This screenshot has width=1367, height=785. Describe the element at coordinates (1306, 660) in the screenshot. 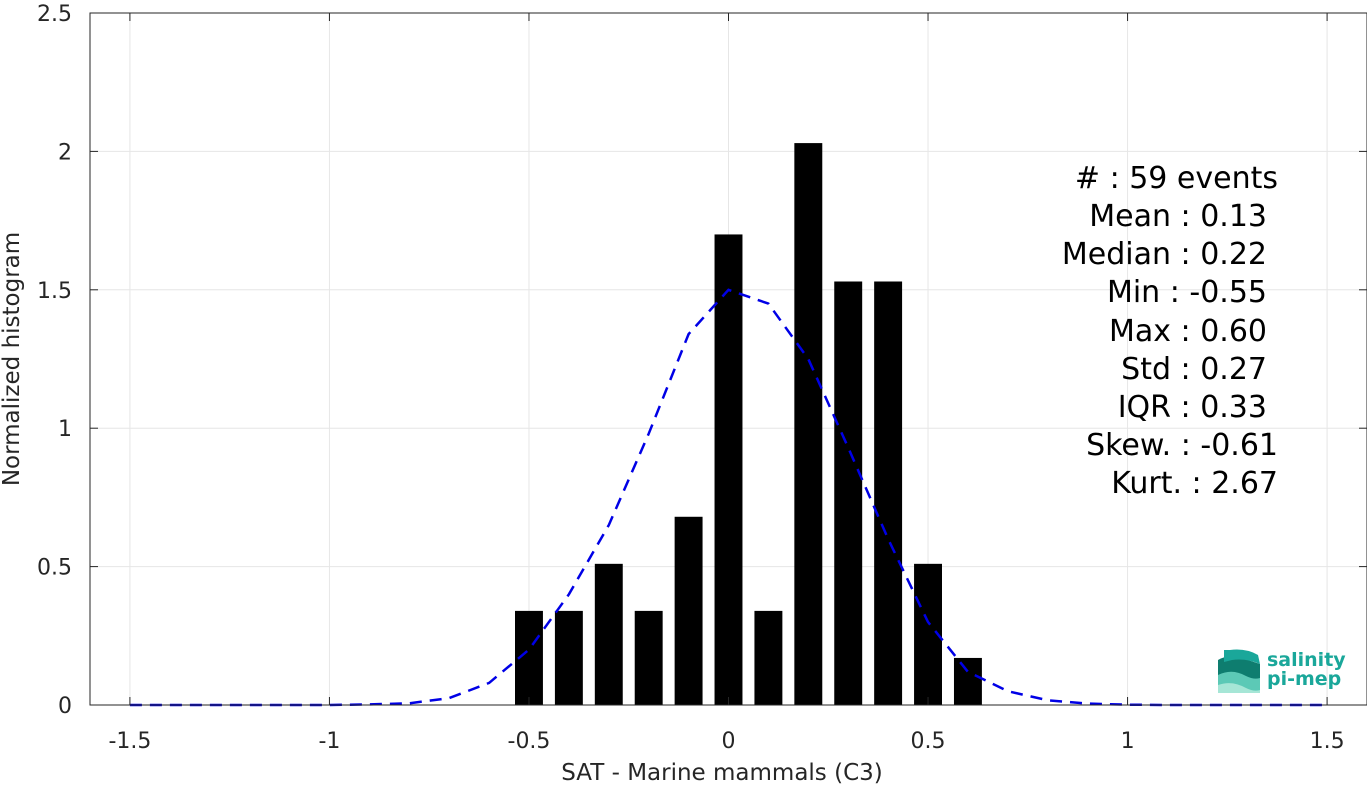

I see `logo-line1: salinity` at that location.